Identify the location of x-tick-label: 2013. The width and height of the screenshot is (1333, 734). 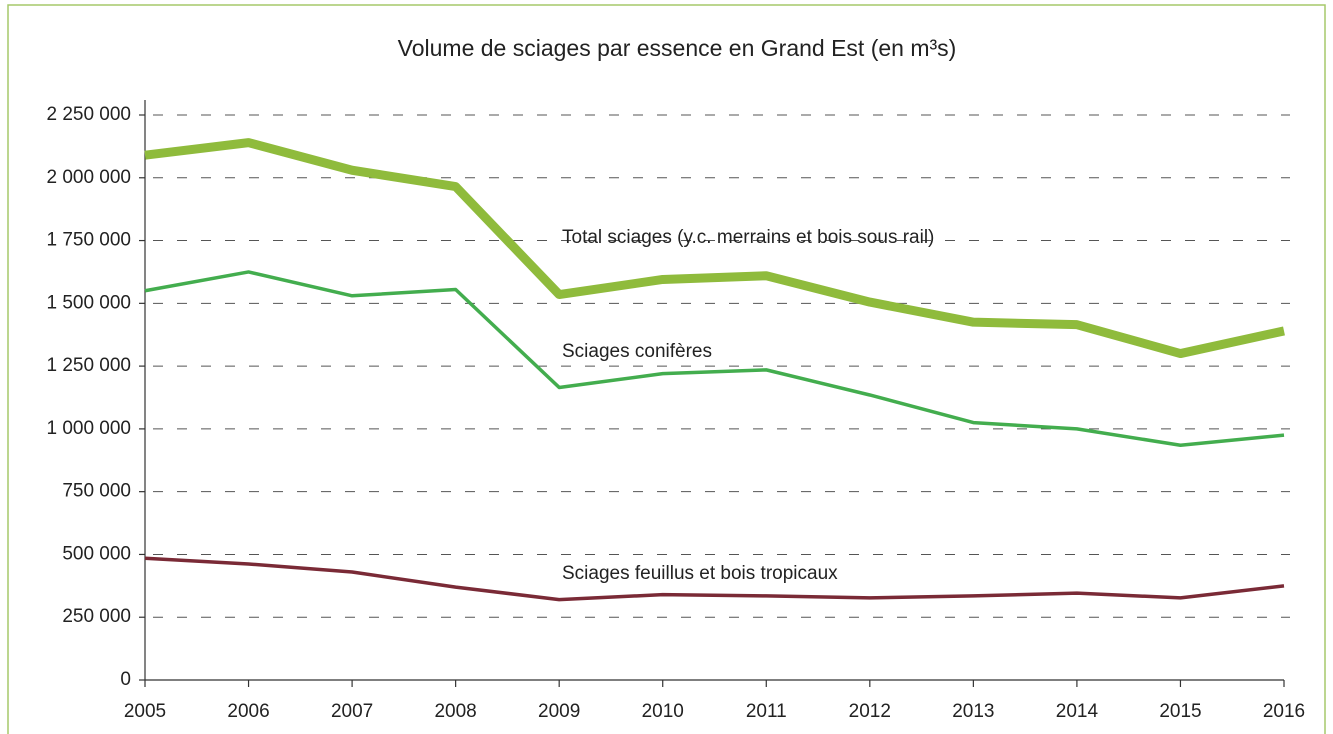
(973, 711).